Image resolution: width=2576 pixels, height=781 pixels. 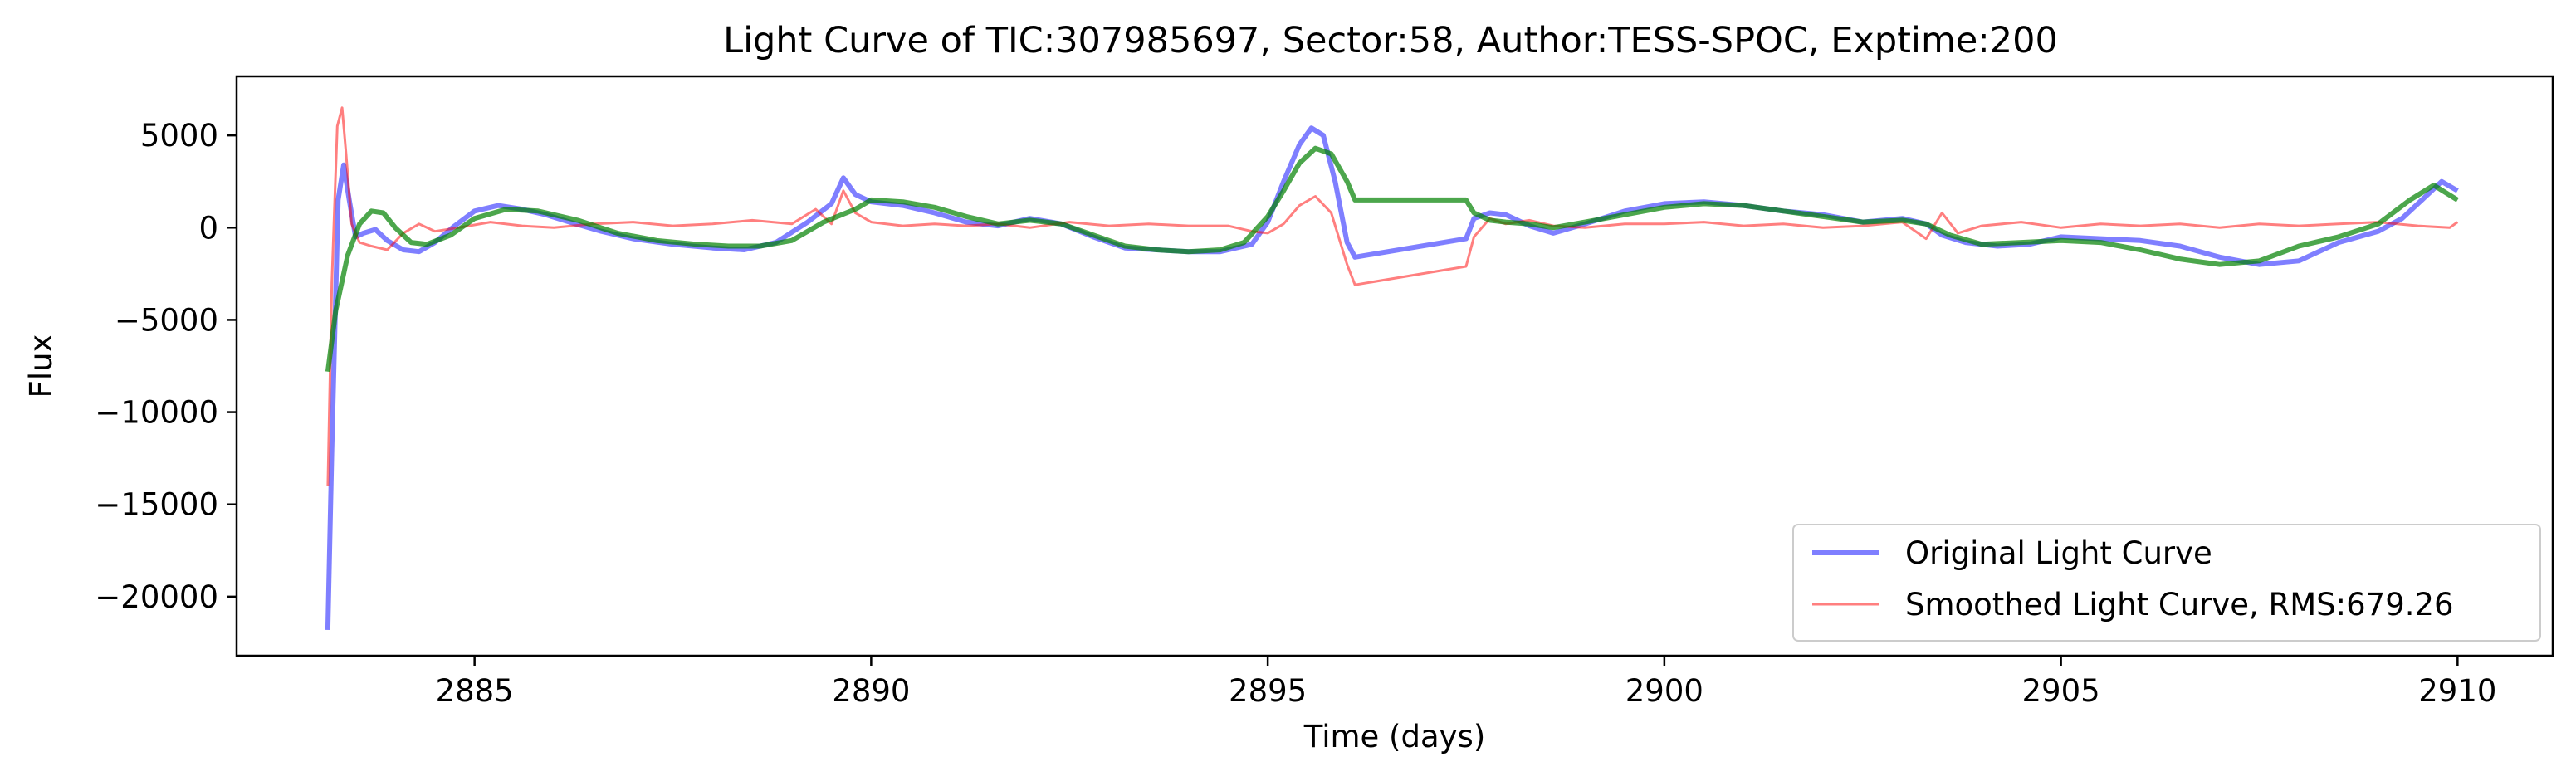 I want to click on y-tick-label: −15000, so click(x=156, y=505).